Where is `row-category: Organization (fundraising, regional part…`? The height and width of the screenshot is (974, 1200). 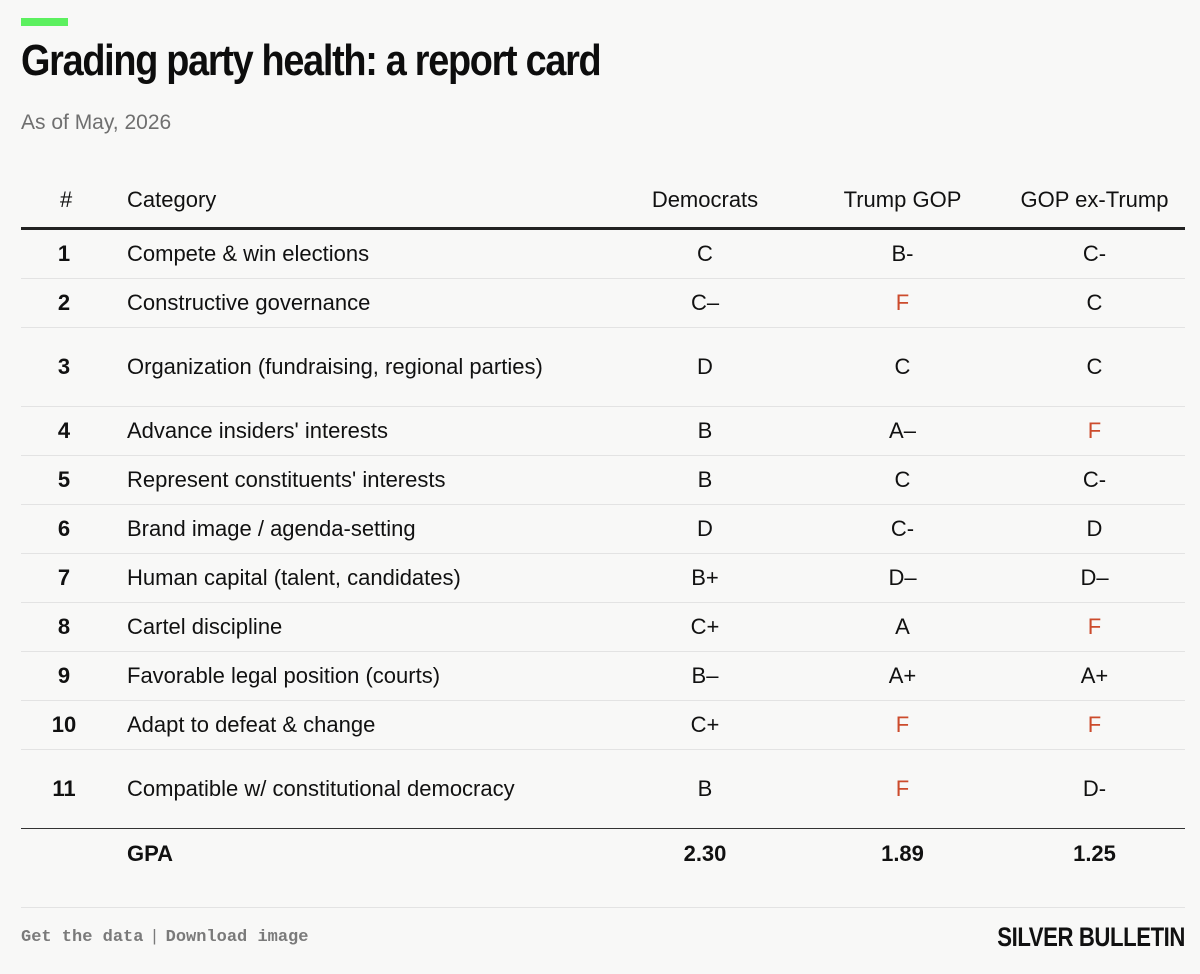
row-category: Organization (fundraising, regional part… is located at coordinates (368, 367).